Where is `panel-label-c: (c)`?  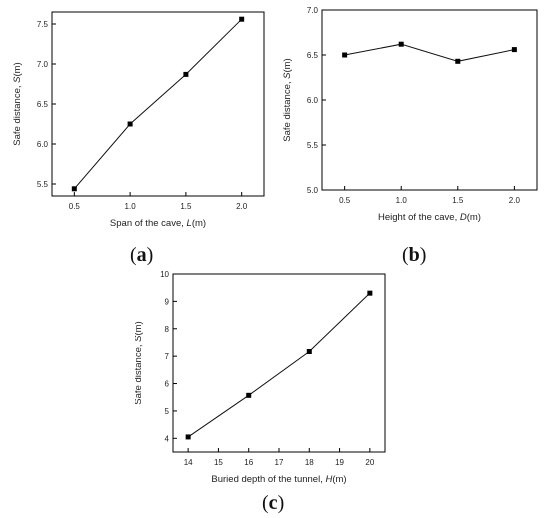 panel-label-c: (c) is located at coordinates (273, 503).